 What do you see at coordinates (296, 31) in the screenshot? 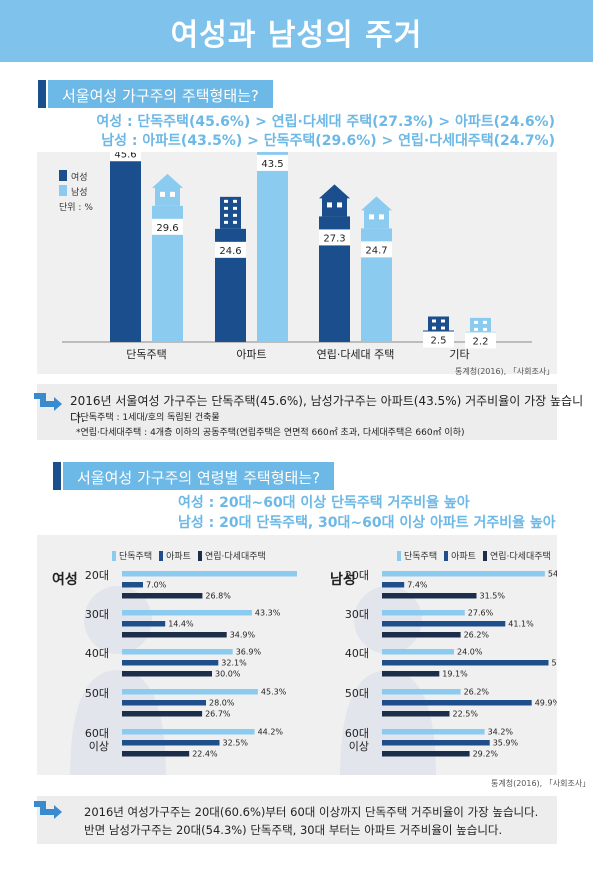
I see `header-banner` at bounding box center [296, 31].